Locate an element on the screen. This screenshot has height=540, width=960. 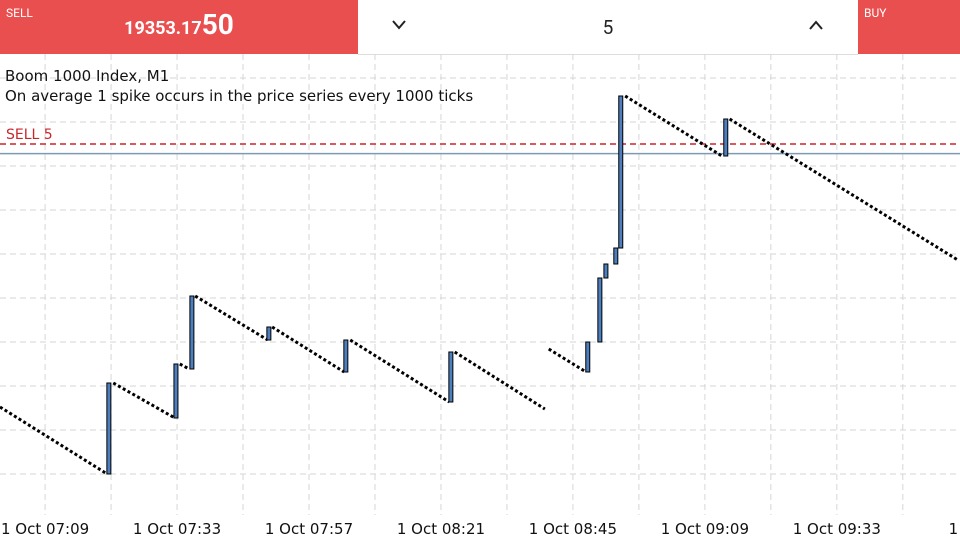
buy-button: BUY is located at coordinates (909, 27).